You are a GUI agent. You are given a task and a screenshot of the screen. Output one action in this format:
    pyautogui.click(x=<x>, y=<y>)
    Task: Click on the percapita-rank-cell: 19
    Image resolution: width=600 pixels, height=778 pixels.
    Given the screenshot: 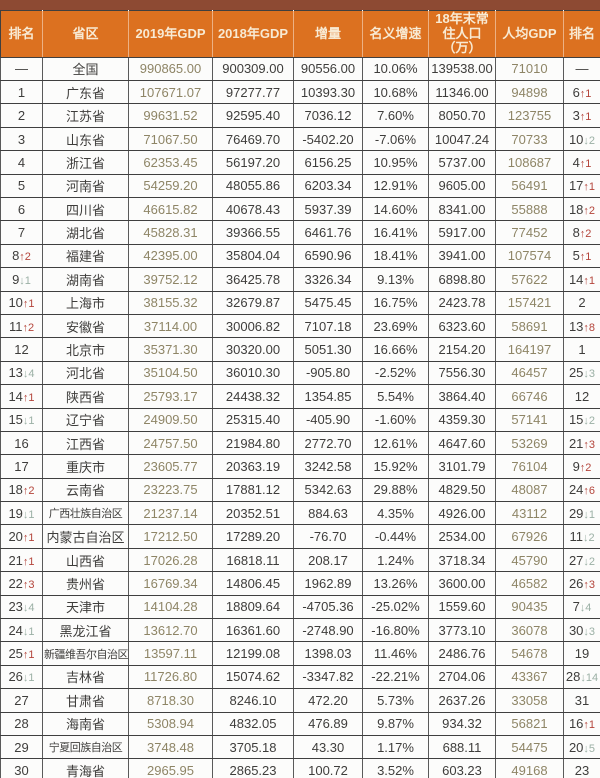 What is the action you would take?
    pyautogui.click(x=581, y=653)
    